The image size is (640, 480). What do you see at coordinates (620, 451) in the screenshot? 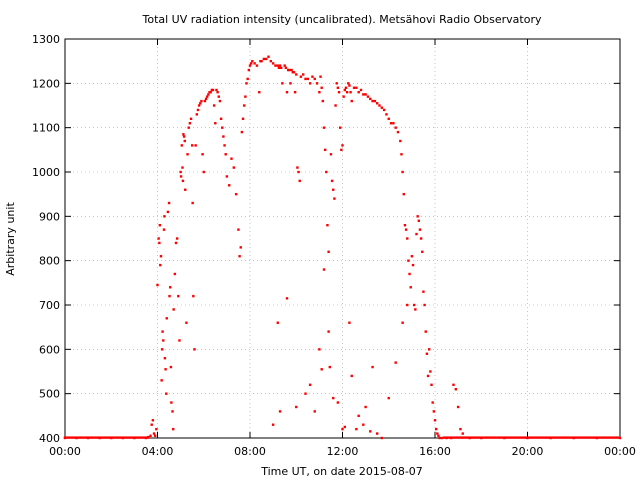
I see `x-tick-label: 00:00` at bounding box center [620, 451].